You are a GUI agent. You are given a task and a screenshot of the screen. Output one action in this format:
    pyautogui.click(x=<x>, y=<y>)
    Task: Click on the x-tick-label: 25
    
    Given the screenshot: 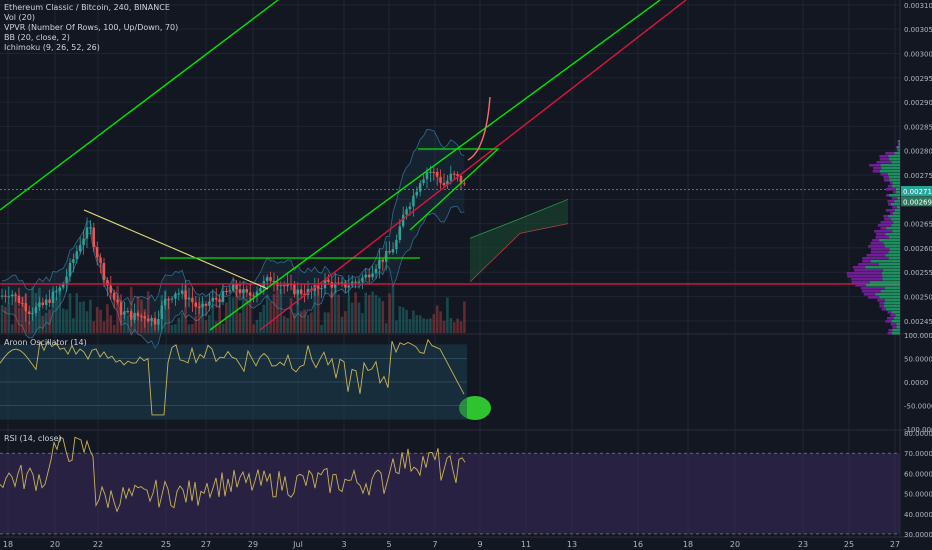 What is the action you would take?
    pyautogui.click(x=166, y=544)
    